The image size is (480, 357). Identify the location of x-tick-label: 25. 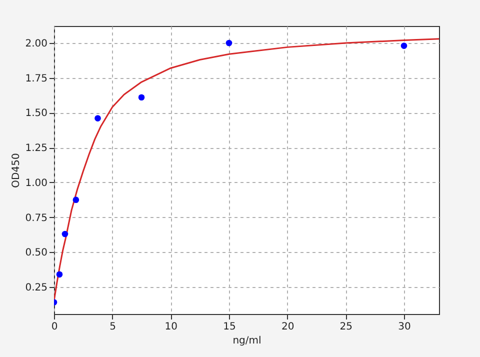
(346, 327).